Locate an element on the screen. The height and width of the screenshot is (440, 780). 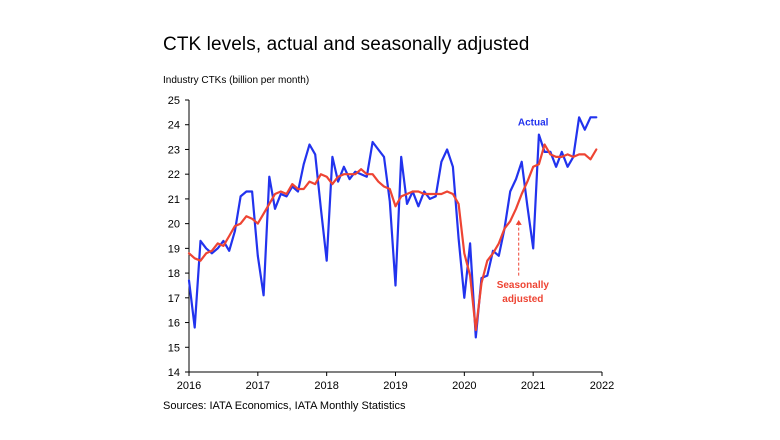
y-tick-label: 22 is located at coordinates (174, 175).